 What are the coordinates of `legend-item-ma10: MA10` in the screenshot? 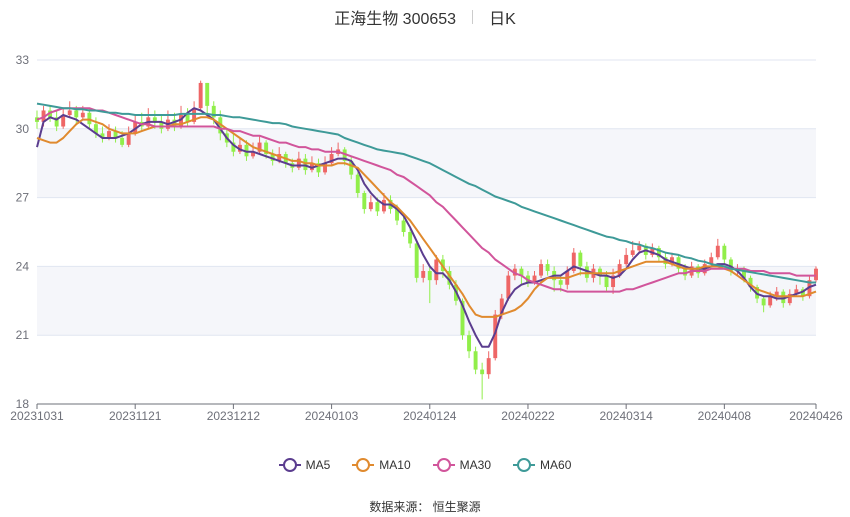 It's located at (381, 465).